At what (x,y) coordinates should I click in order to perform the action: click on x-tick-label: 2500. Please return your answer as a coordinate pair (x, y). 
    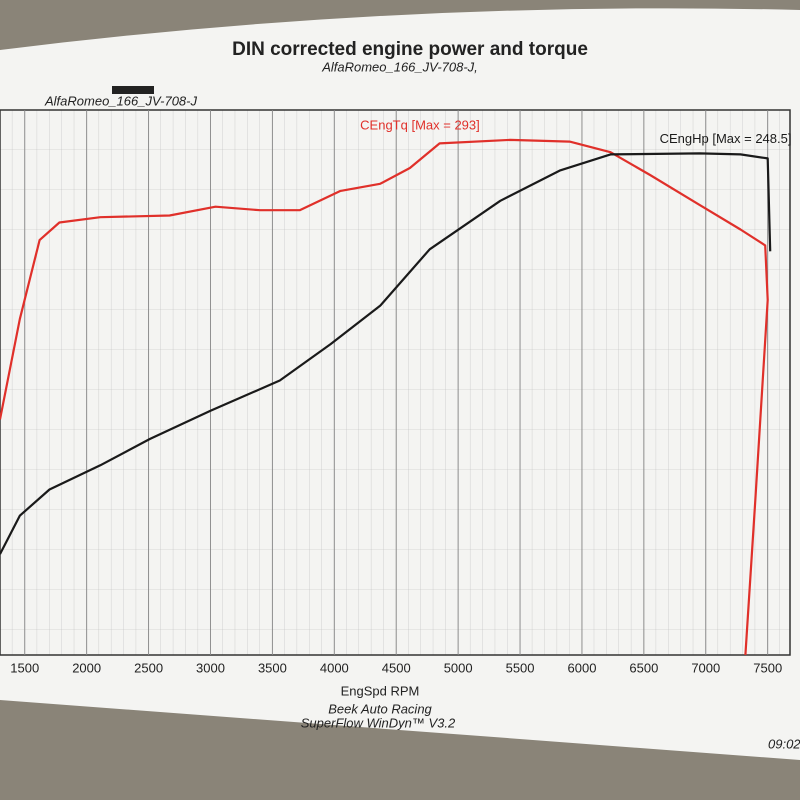
    Looking at the image, I should click on (148, 667).